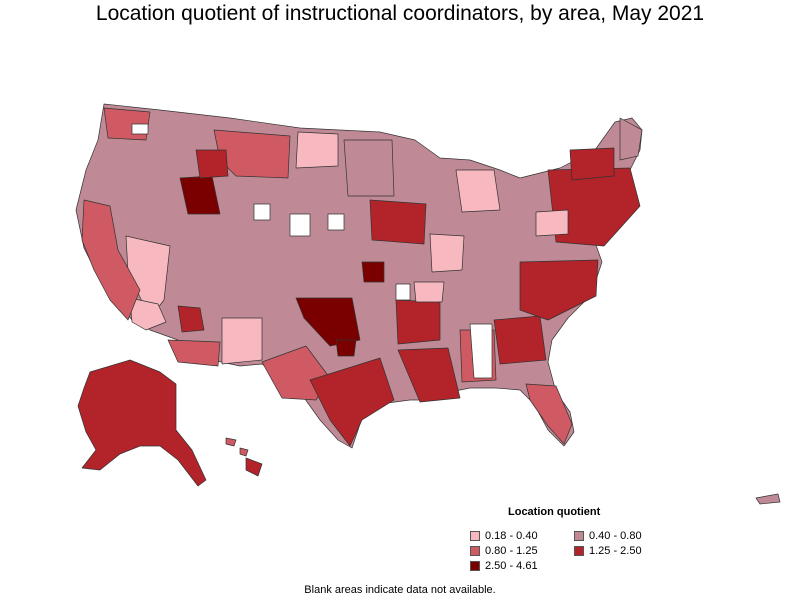 Image resolution: width=800 pixels, height=600 pixels. Describe the element at coordinates (511, 566) in the screenshot. I see `legend-label: 2.50 - 4.61` at that location.